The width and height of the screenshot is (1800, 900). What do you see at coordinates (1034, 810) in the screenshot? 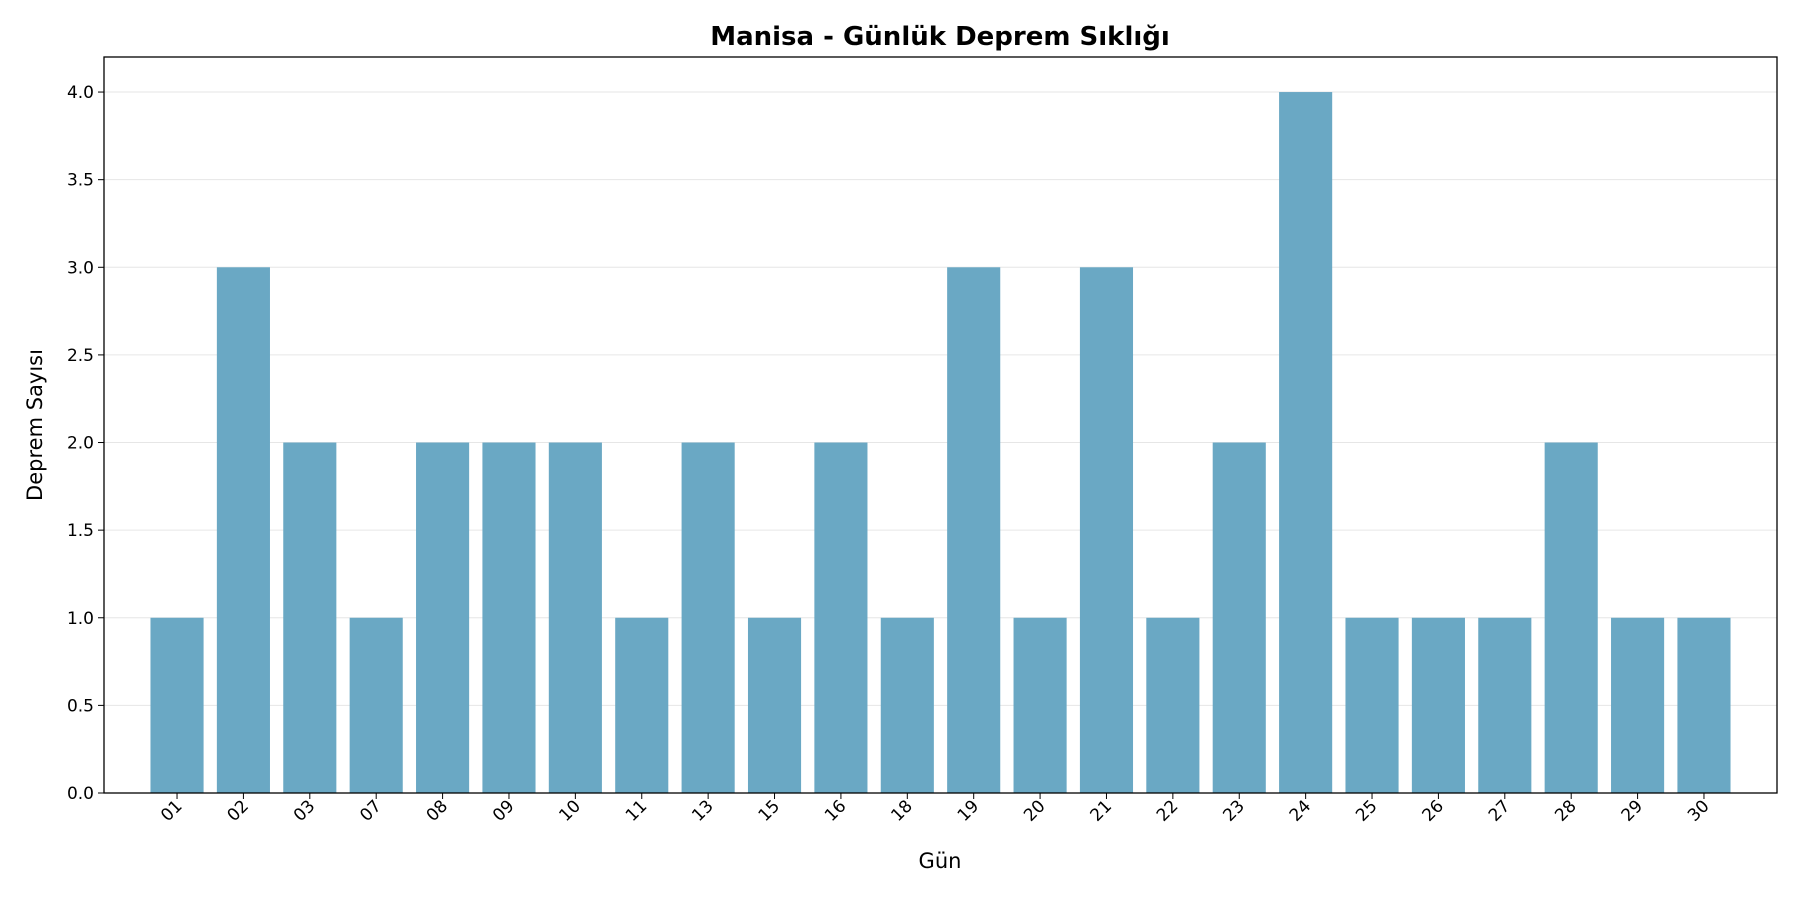
I see `x-tick-label: 20` at bounding box center [1034, 810].